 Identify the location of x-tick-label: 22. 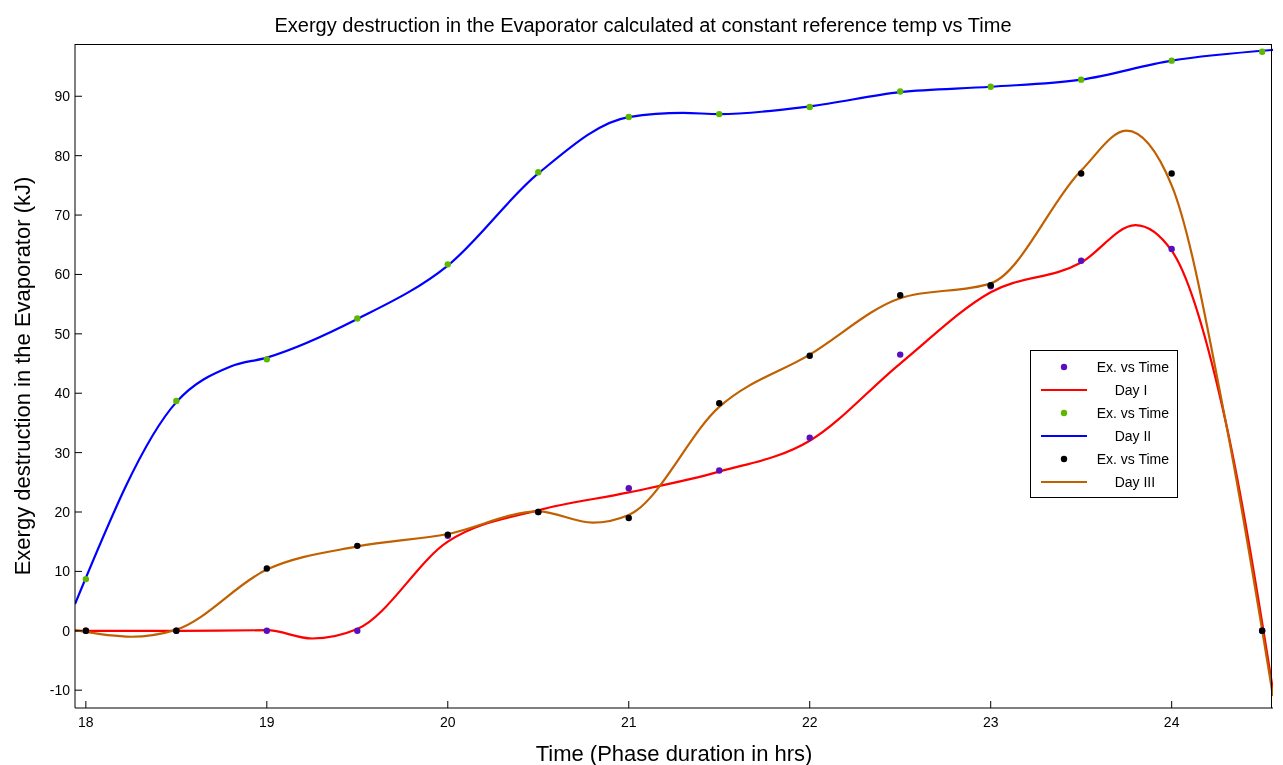
(809, 721).